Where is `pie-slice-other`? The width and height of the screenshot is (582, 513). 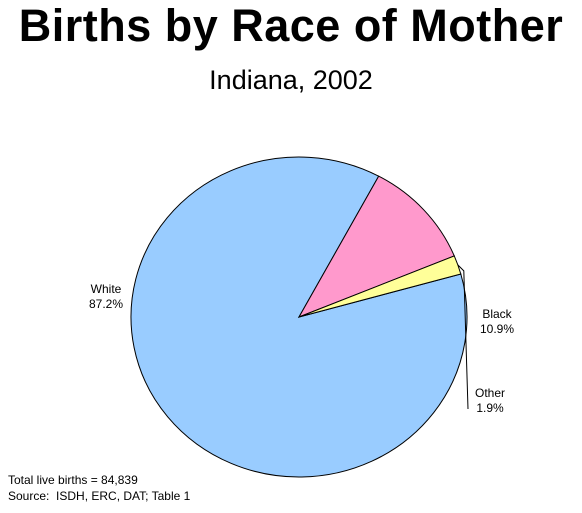 pie-slice-other is located at coordinates (380, 286).